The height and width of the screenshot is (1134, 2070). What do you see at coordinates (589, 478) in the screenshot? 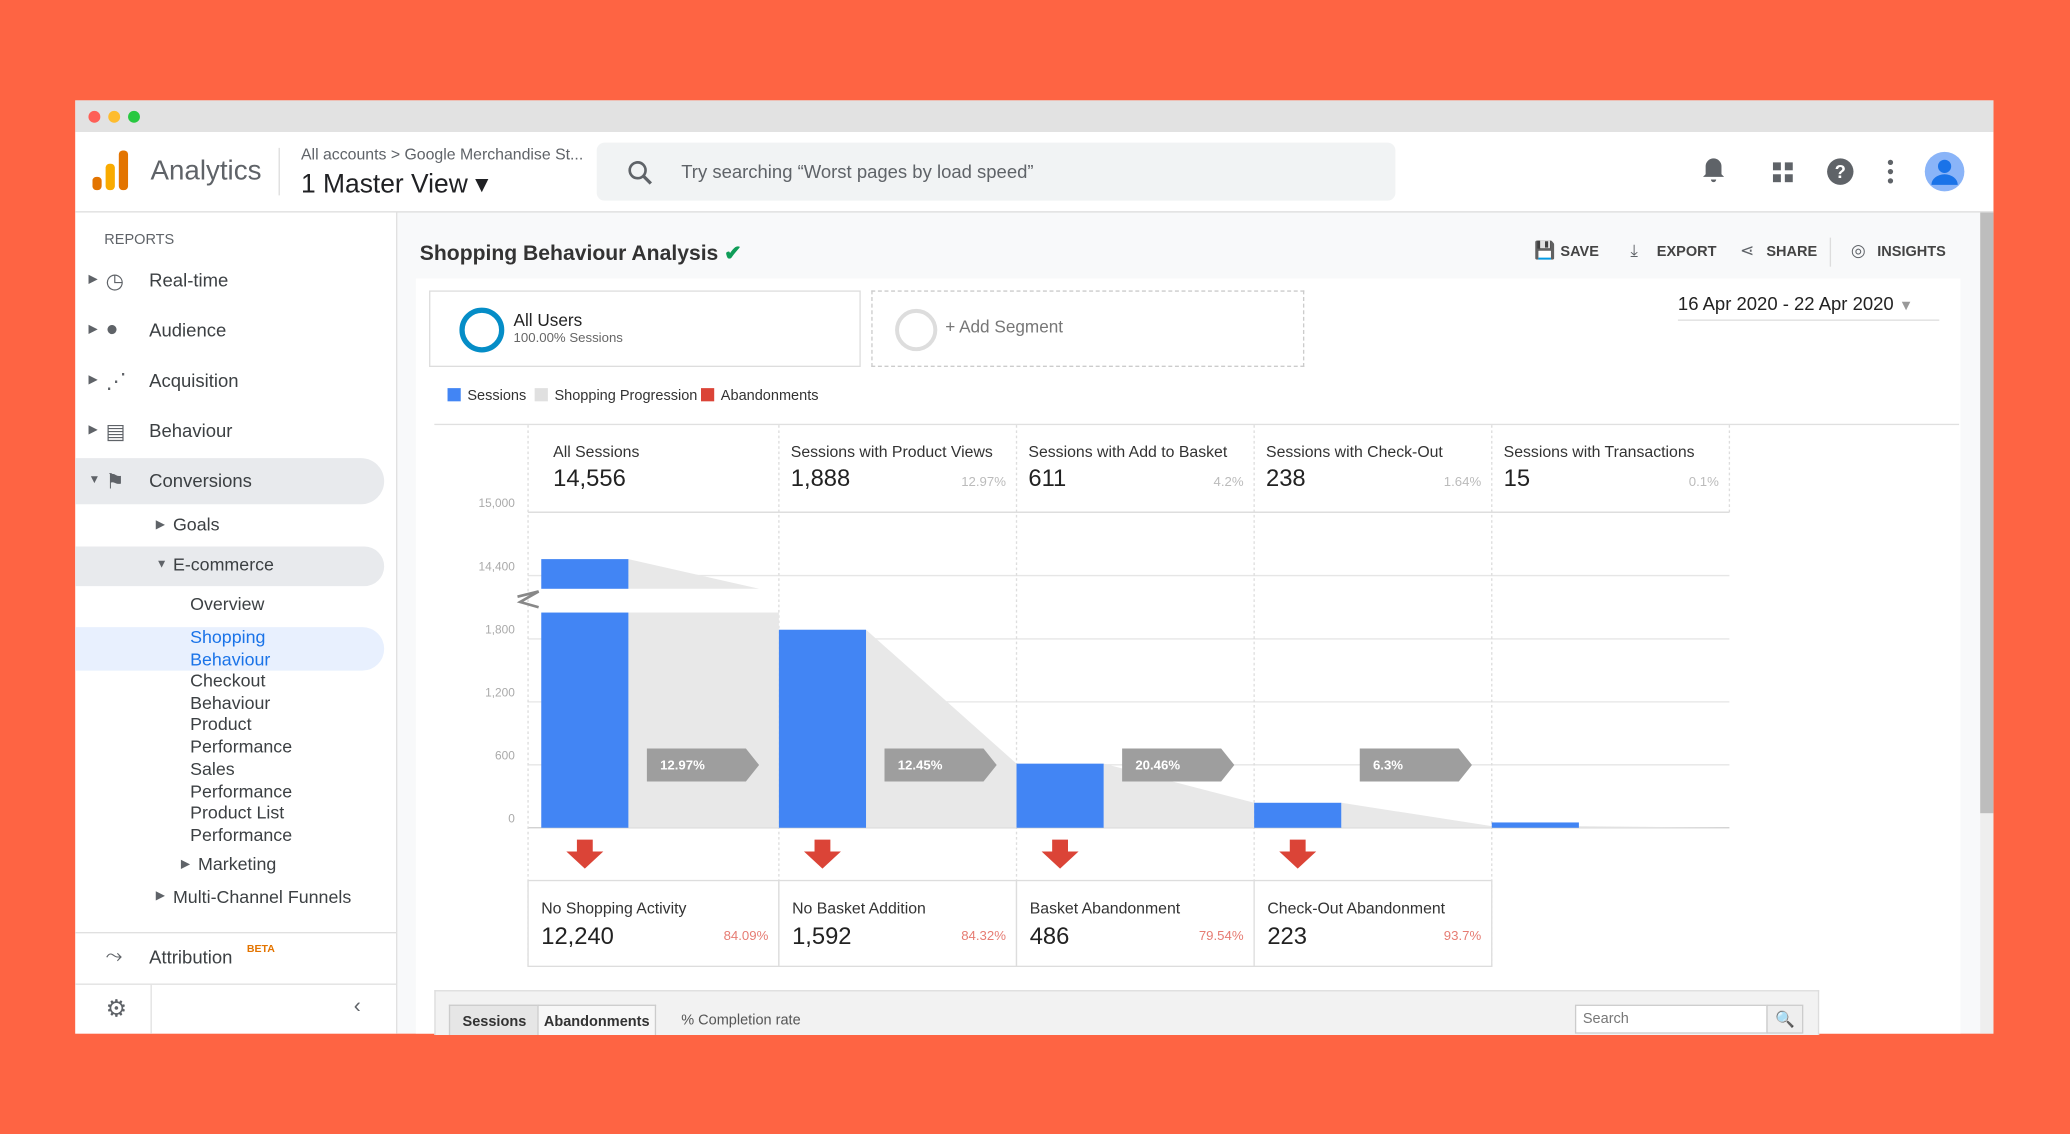
I see `stage-value: 14,556` at bounding box center [589, 478].